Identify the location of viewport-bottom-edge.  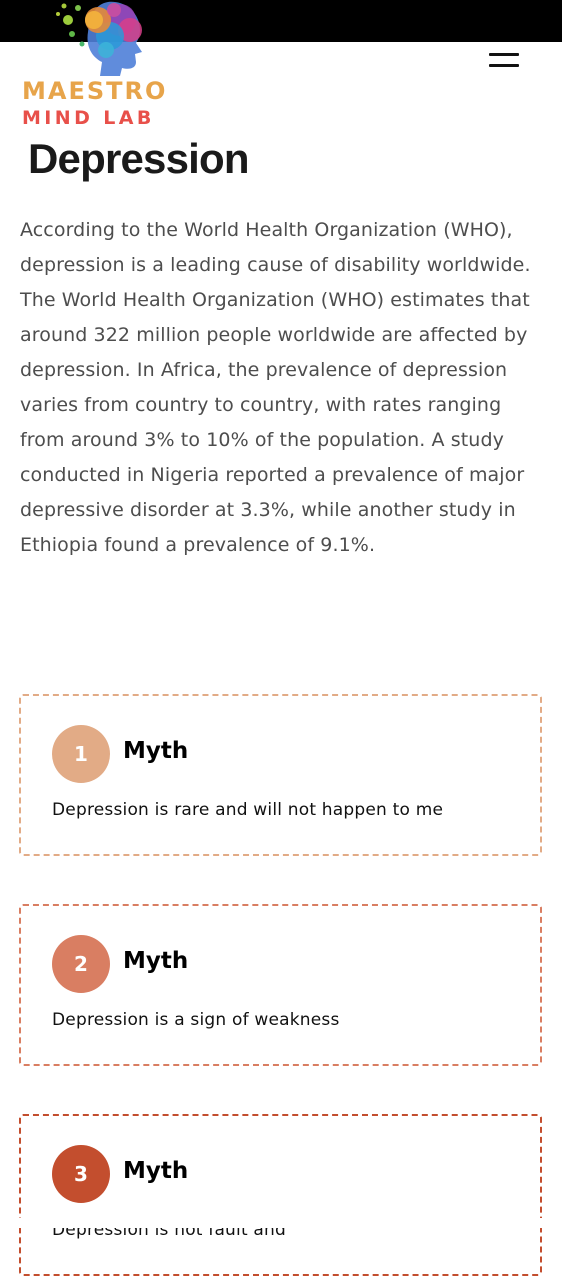
(281, 1223).